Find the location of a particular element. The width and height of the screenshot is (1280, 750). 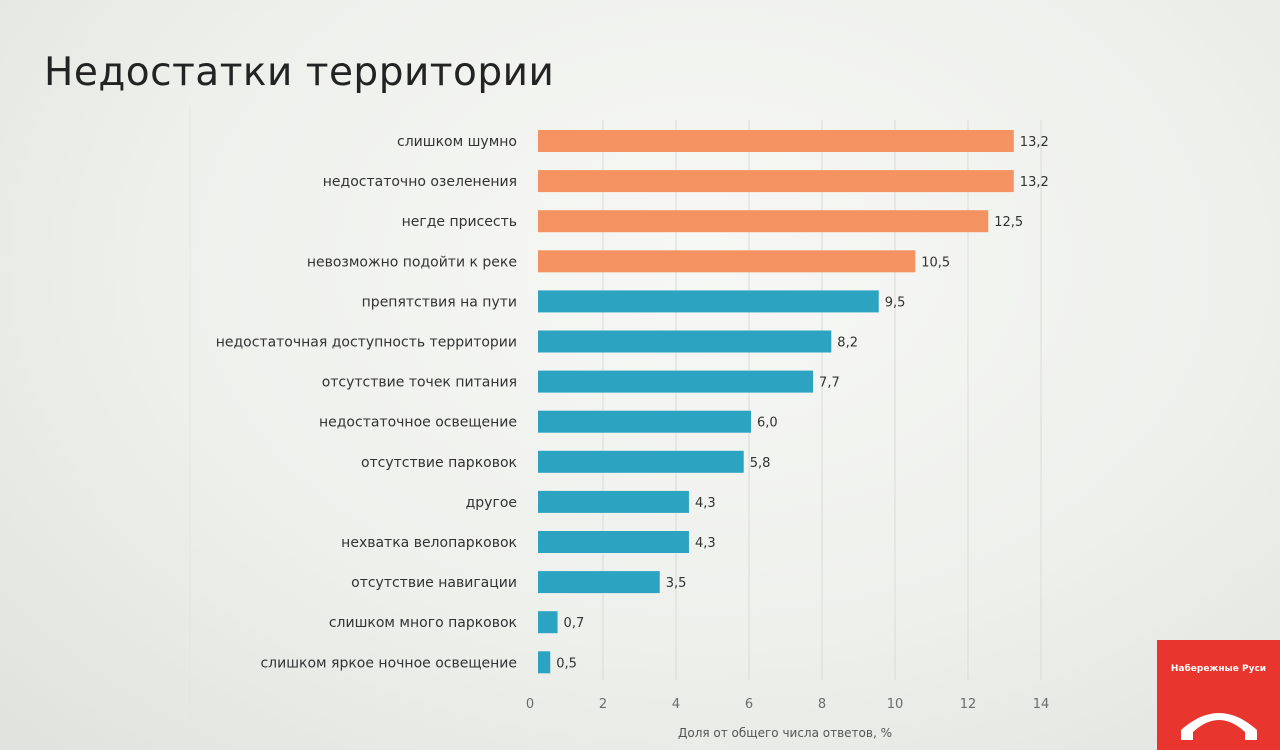

x-tick-label-3: 6 is located at coordinates (749, 704).